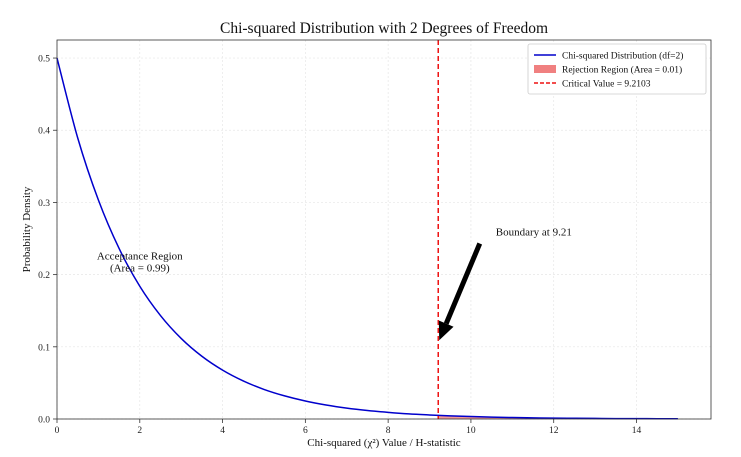 This screenshot has width=741, height=457. What do you see at coordinates (606, 85) in the screenshot?
I see `legend-entry-critical: Critical Value = 9.2103` at bounding box center [606, 85].